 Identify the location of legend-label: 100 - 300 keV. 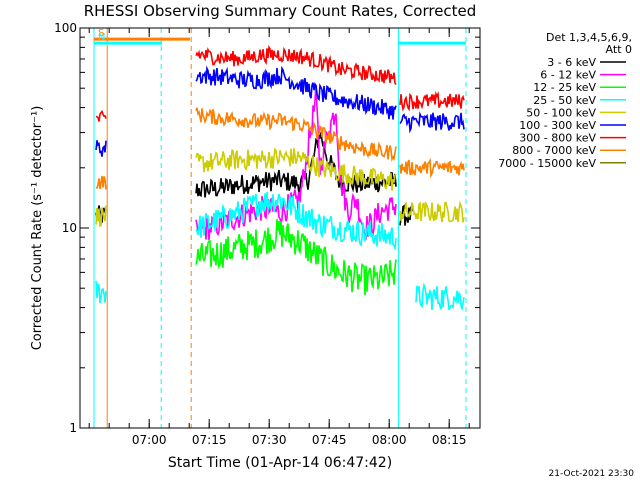
(557, 125).